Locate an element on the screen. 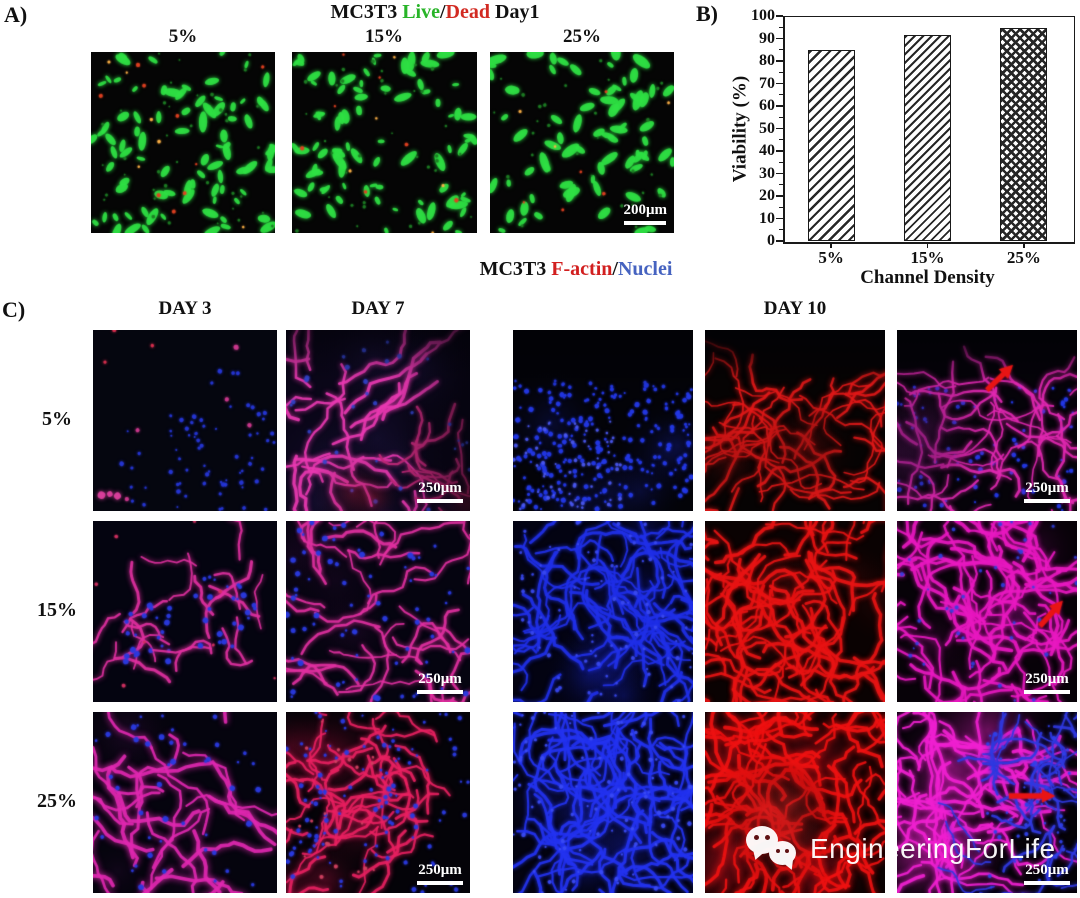  panel-c-title: MC3T3 F-actin/Nuclei is located at coordinates (576, 269).